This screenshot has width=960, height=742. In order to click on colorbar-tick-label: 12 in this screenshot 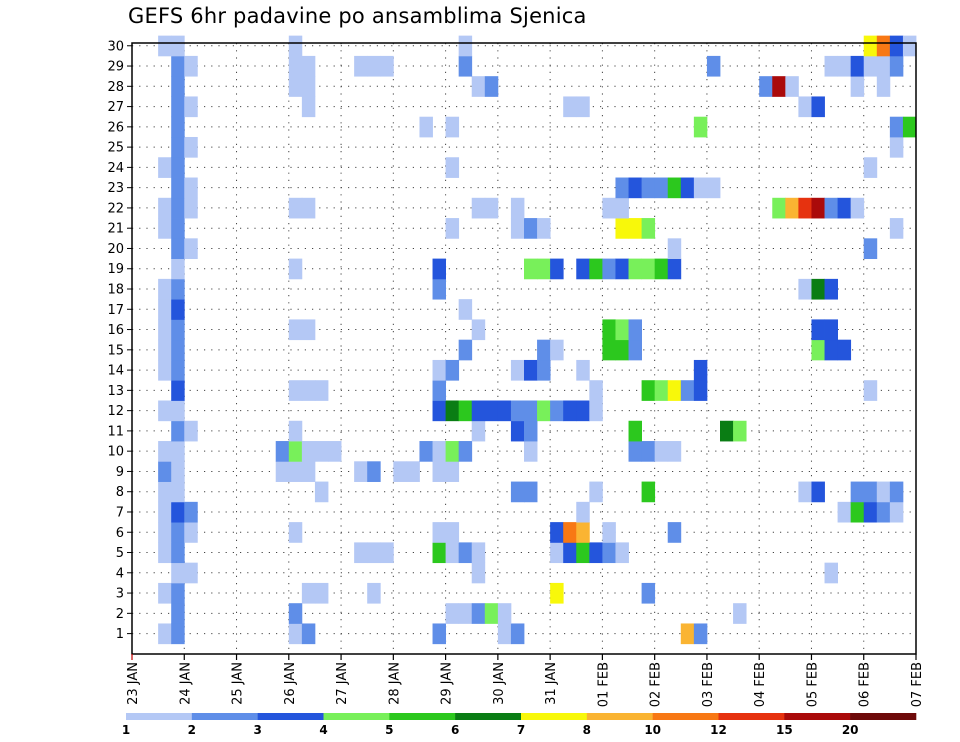, I will do `click(718, 730)`.